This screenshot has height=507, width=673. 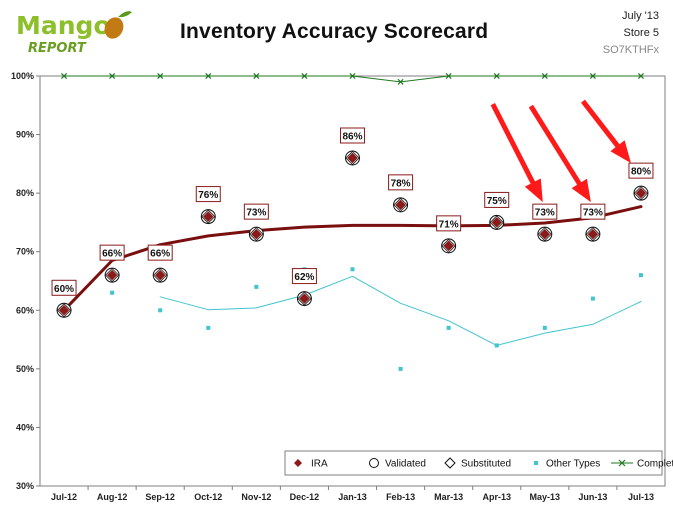 I want to click on x-tick-label: Aug-12, so click(x=112, y=497).